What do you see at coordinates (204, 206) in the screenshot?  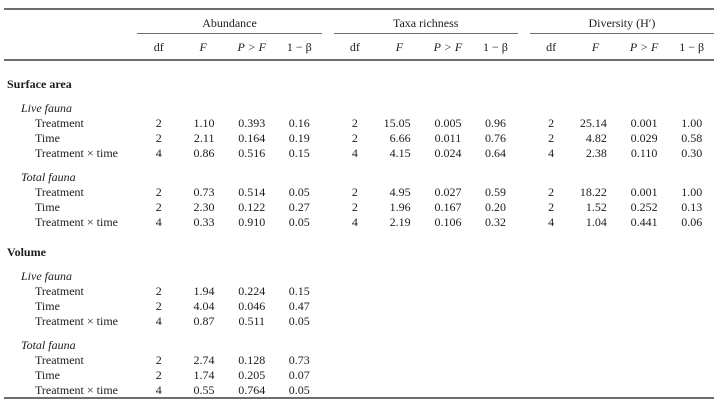 I see `cell: 2.30` at bounding box center [204, 206].